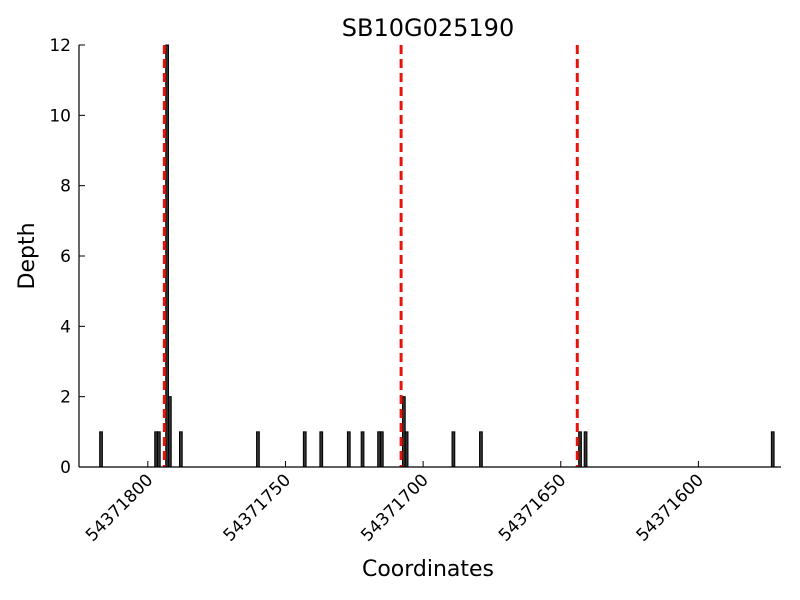 This screenshot has height=600, width=800. Describe the element at coordinates (65, 187) in the screenshot. I see `y-tick-label: 8` at that location.